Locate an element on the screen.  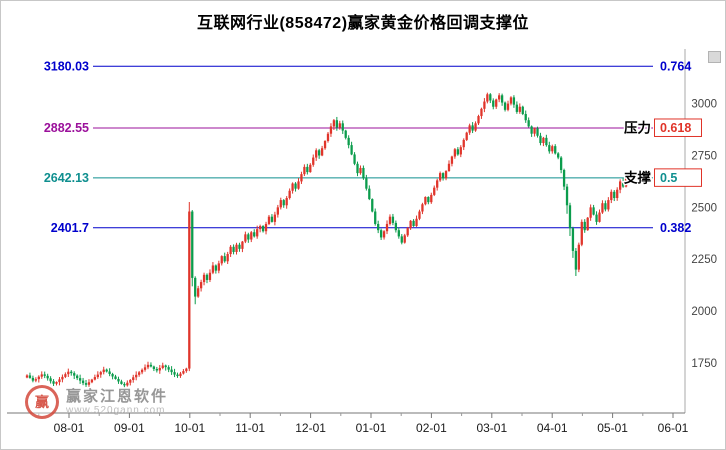
pressure-label: 压力 is located at coordinates (637, 127).